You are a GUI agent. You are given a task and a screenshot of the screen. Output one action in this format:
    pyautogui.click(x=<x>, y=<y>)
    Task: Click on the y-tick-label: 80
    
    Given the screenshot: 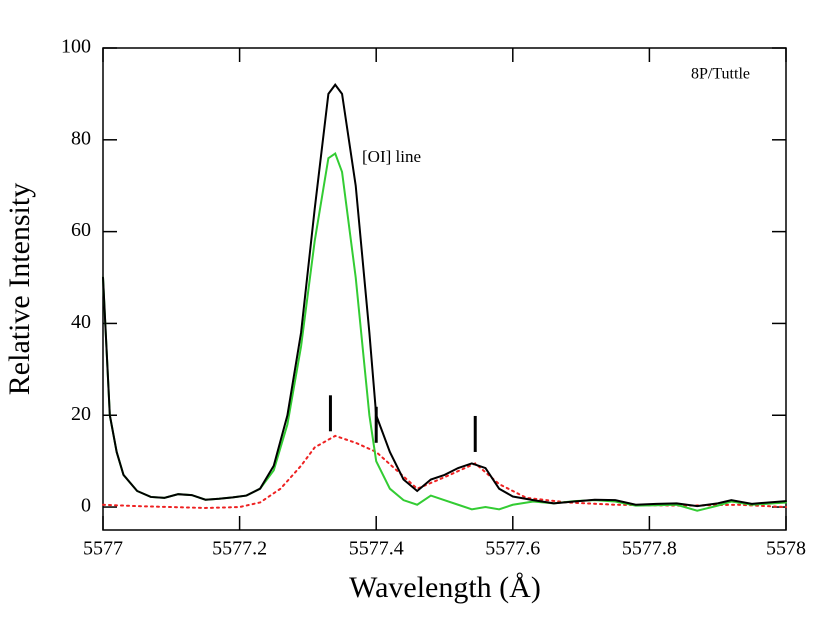 What is the action you would take?
    pyautogui.click(x=81, y=138)
    